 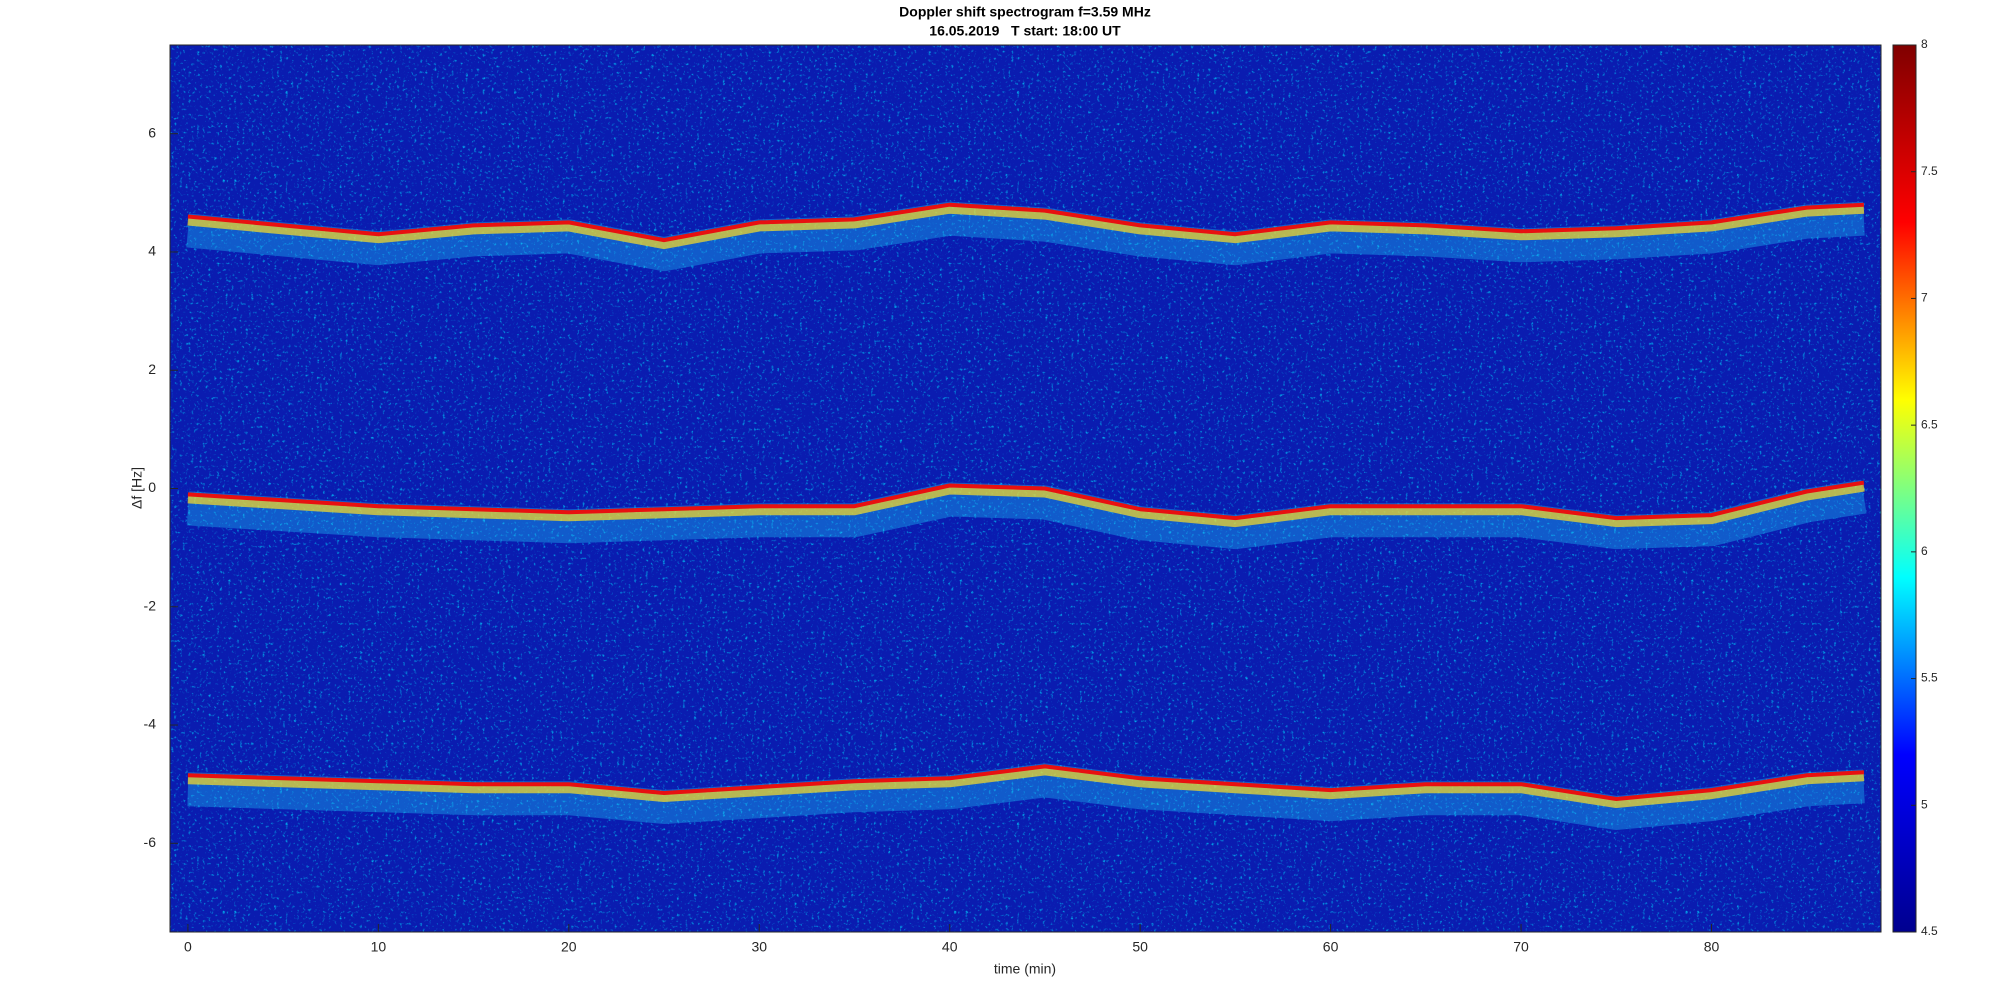 What do you see at coordinates (150, 724) in the screenshot?
I see `y-tick-label: -4` at bounding box center [150, 724].